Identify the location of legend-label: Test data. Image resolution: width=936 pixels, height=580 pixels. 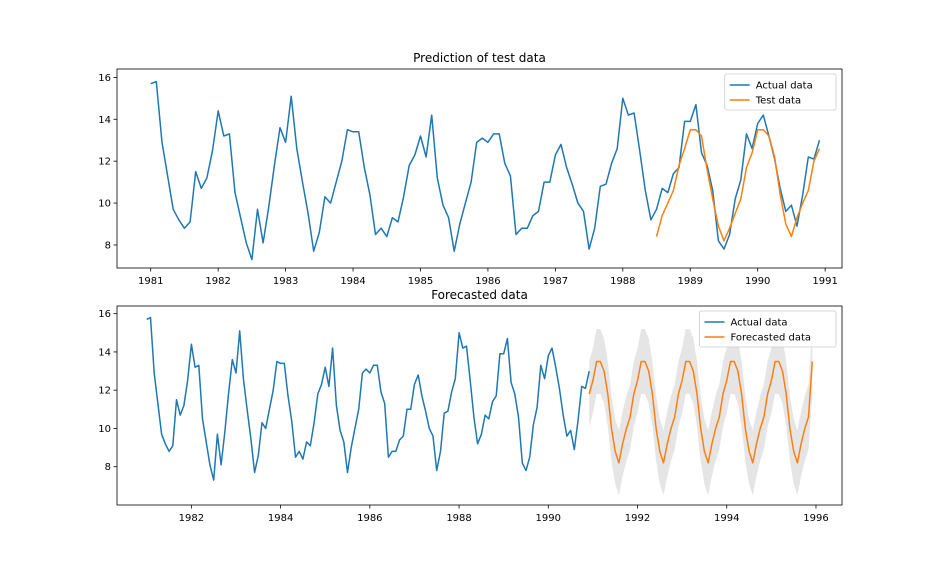
(778, 101).